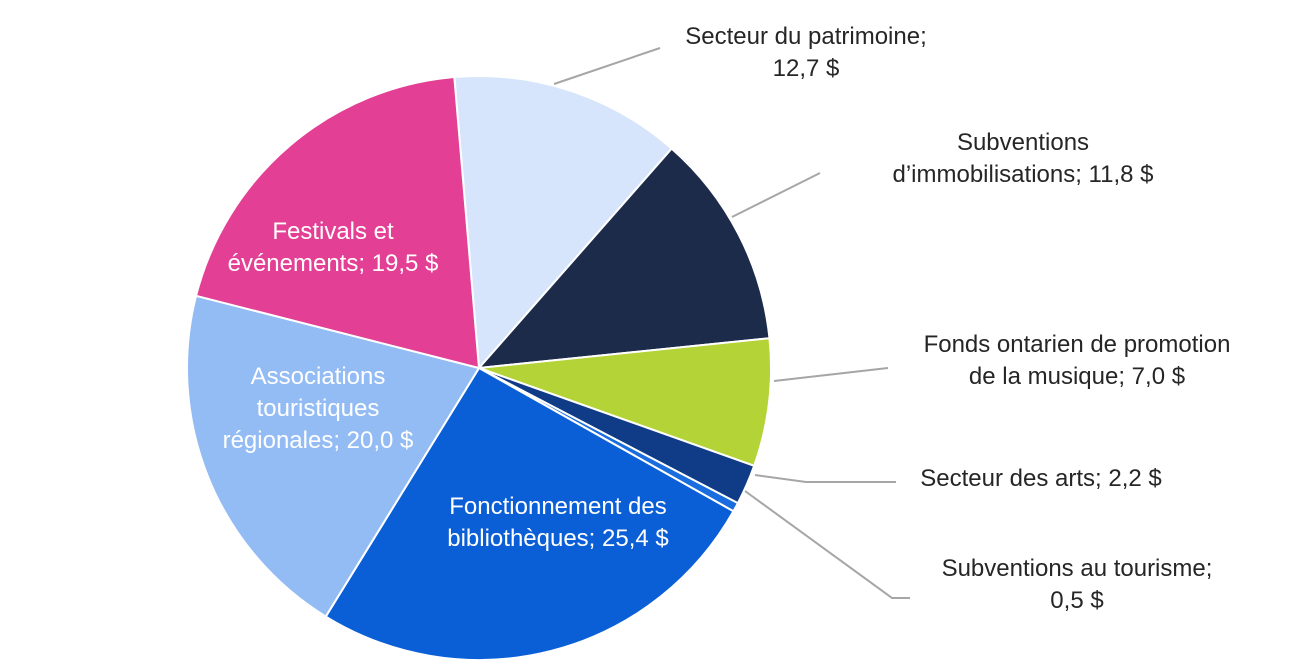 The width and height of the screenshot is (1300, 669). What do you see at coordinates (1023, 142) in the screenshot?
I see `slice-label-line: Subventions` at bounding box center [1023, 142].